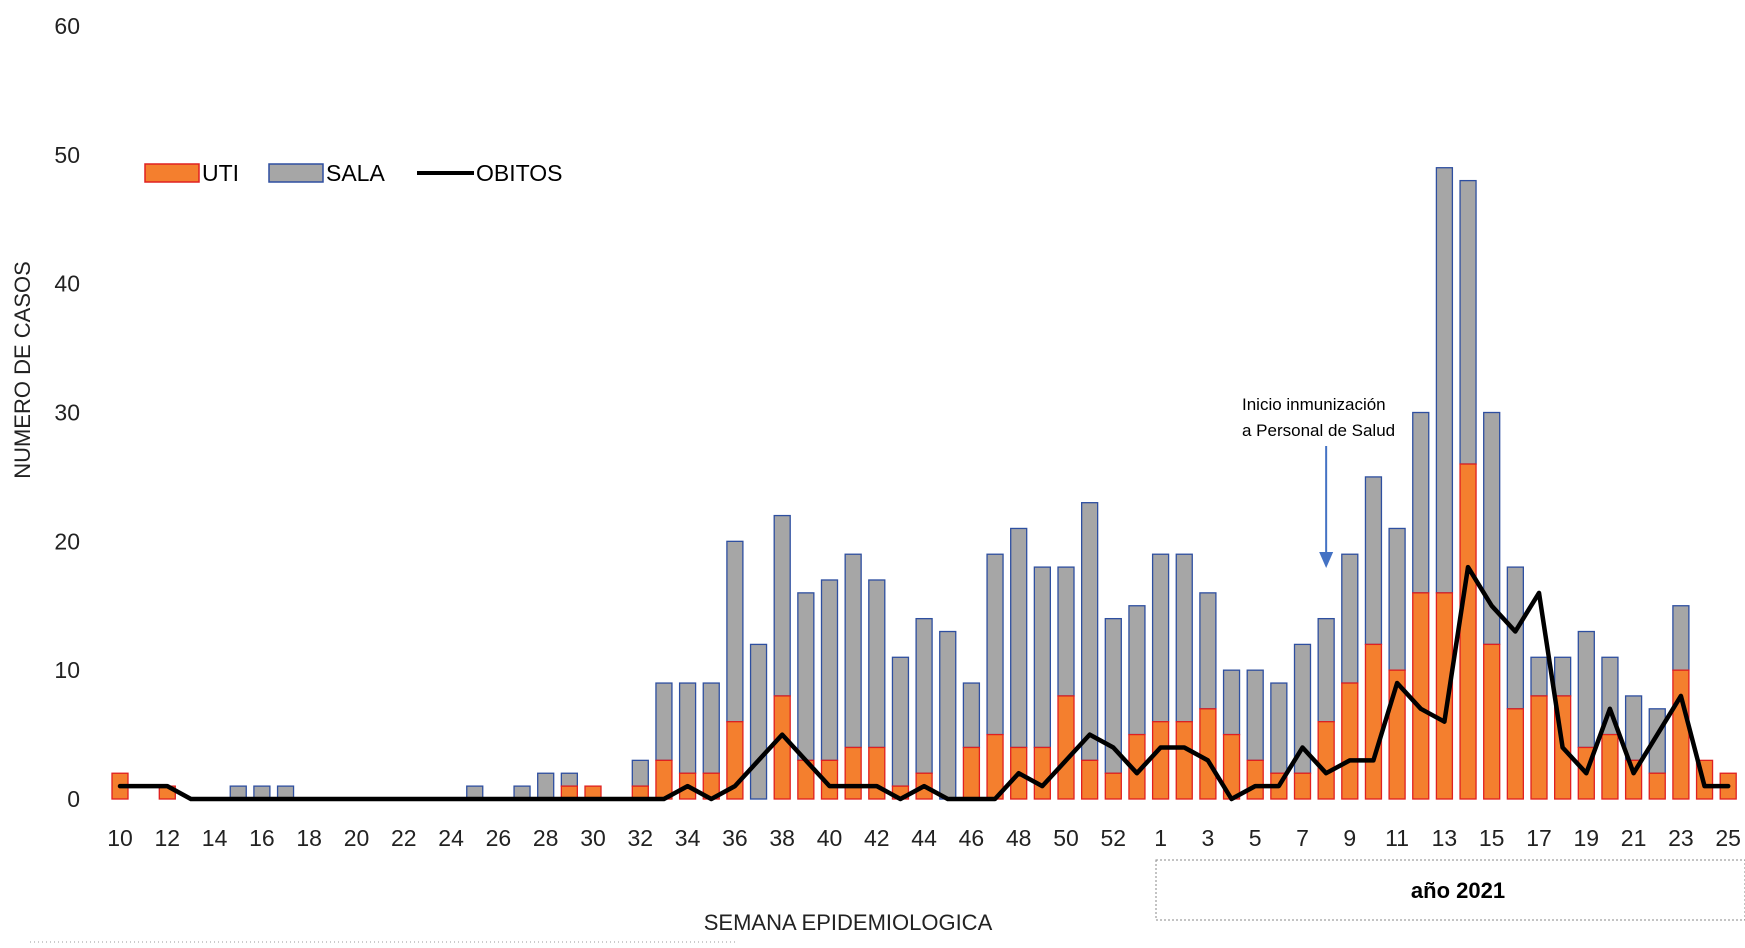 The width and height of the screenshot is (1745, 948). What do you see at coordinates (1458, 890) in the screenshot?
I see `year-box-label: año 2021` at bounding box center [1458, 890].